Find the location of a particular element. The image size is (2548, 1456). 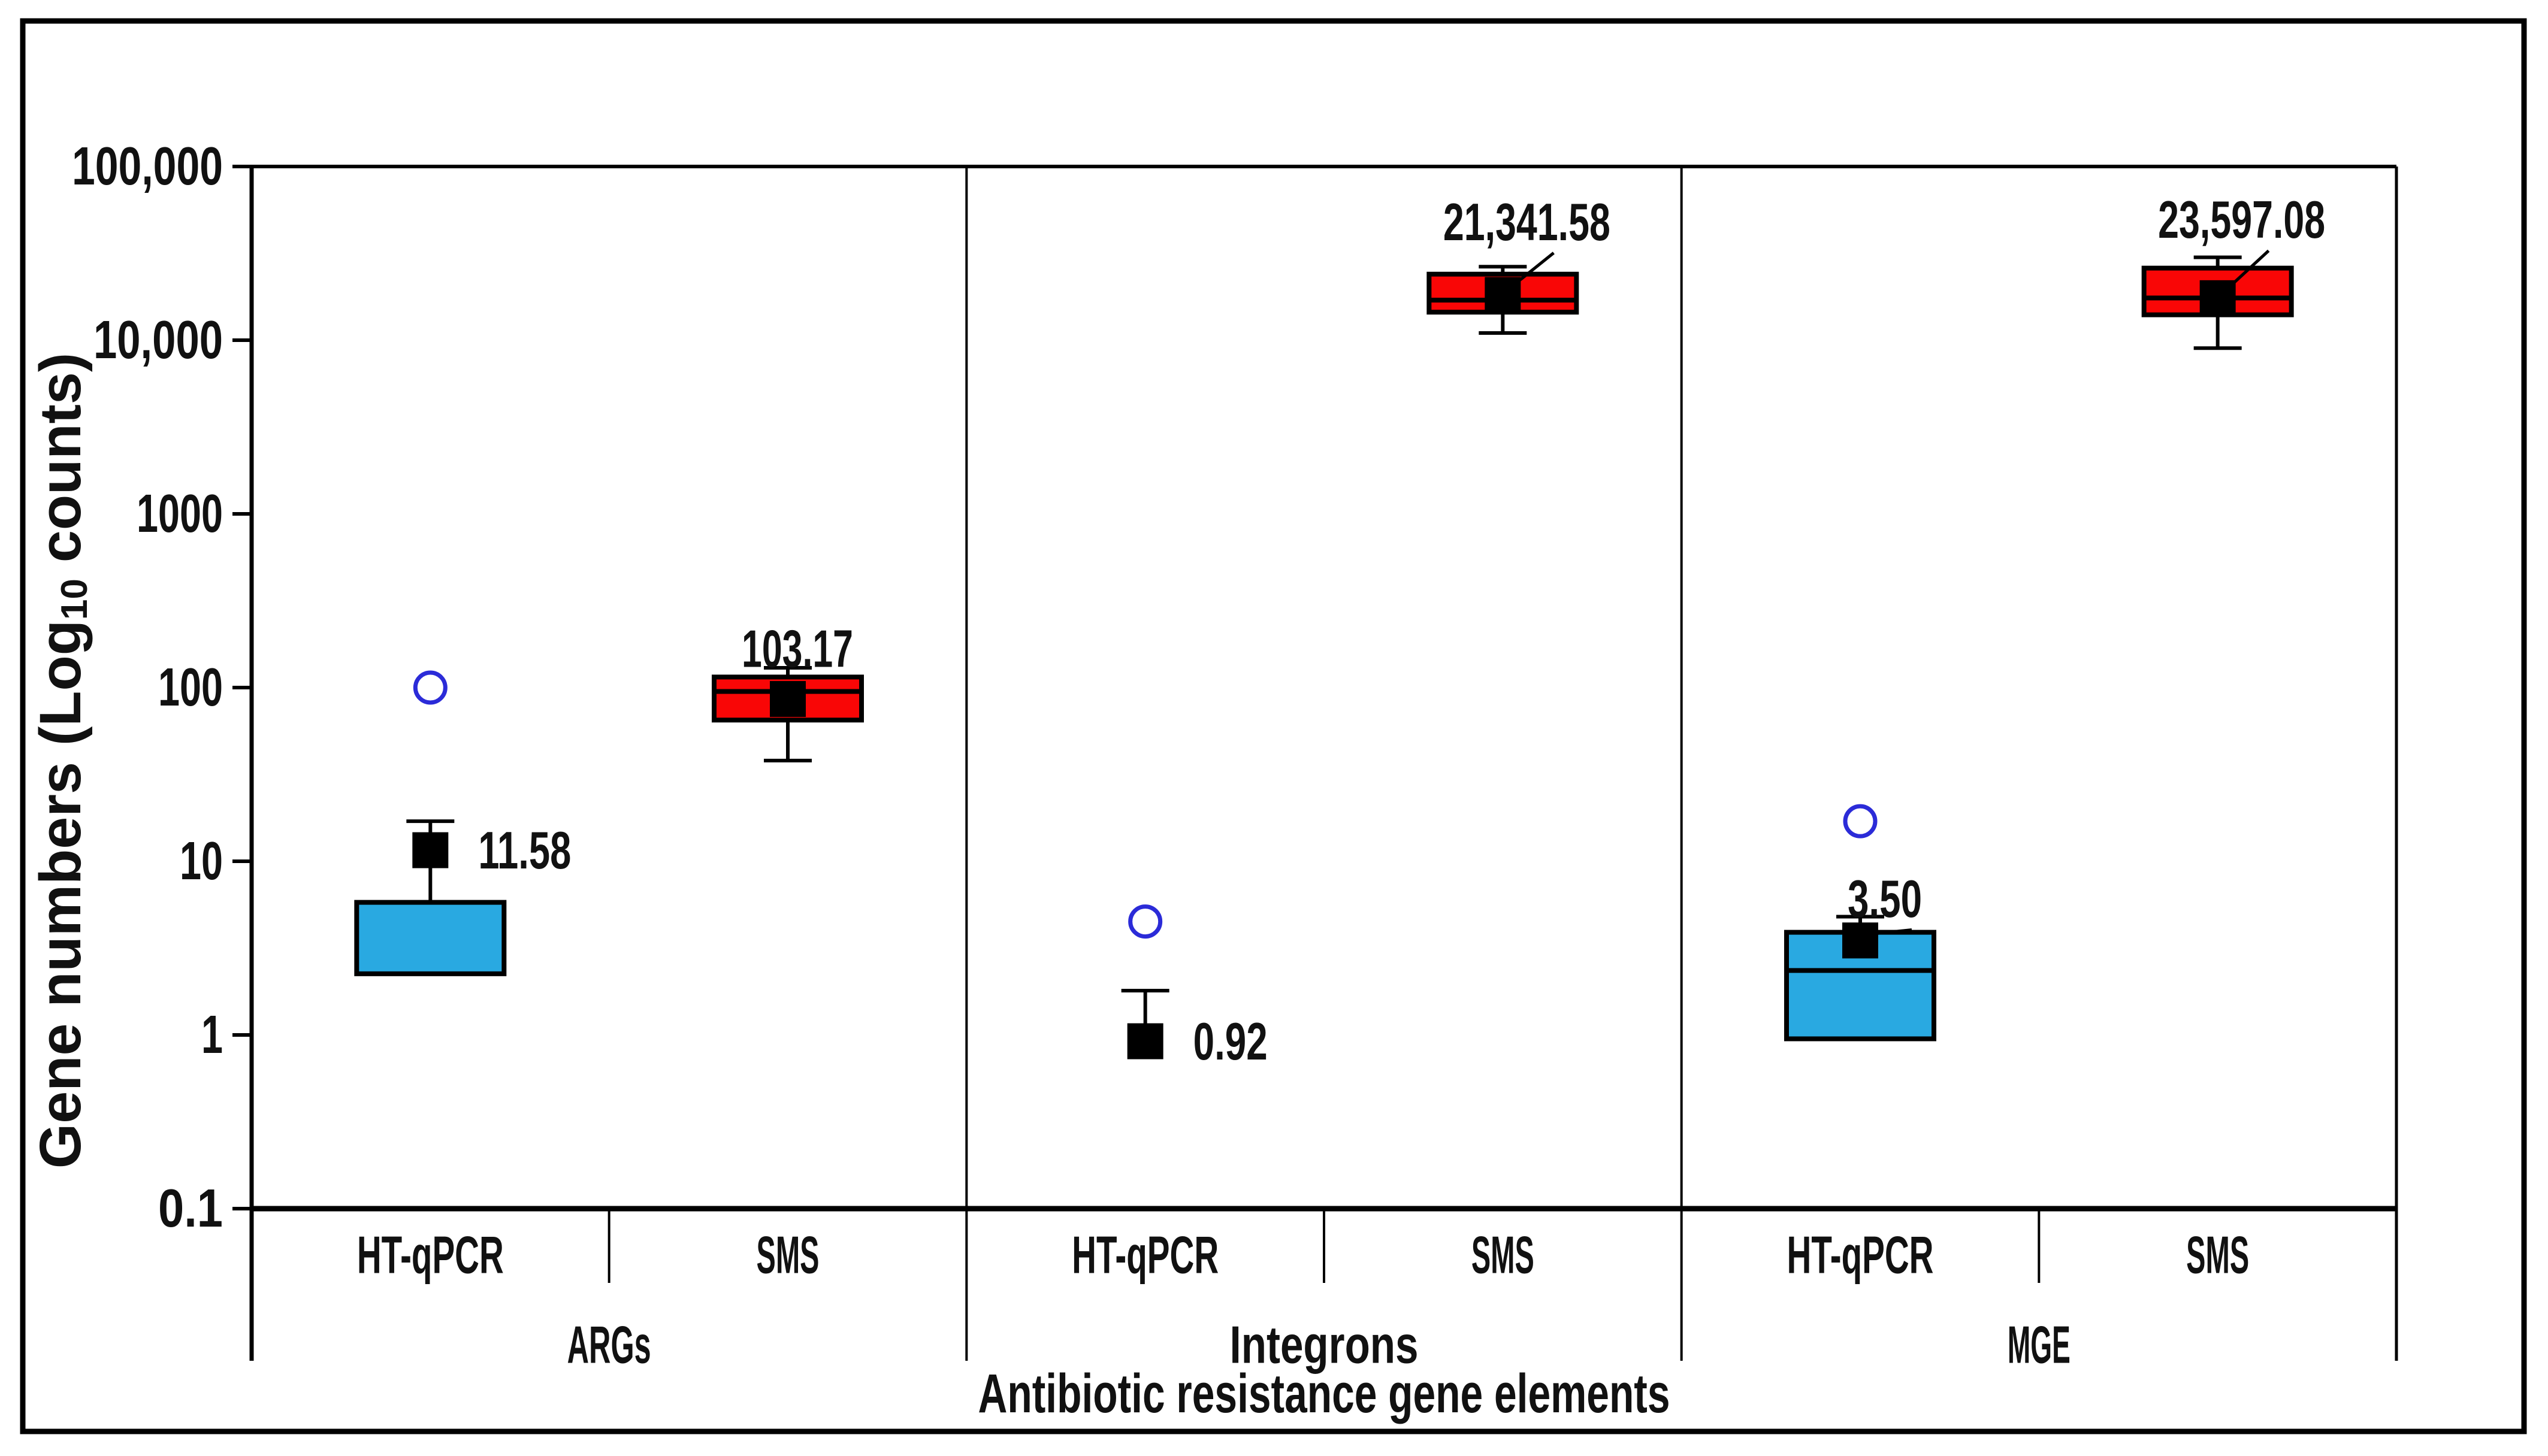

group-label-MGE: MGE is located at coordinates (2039, 1345).